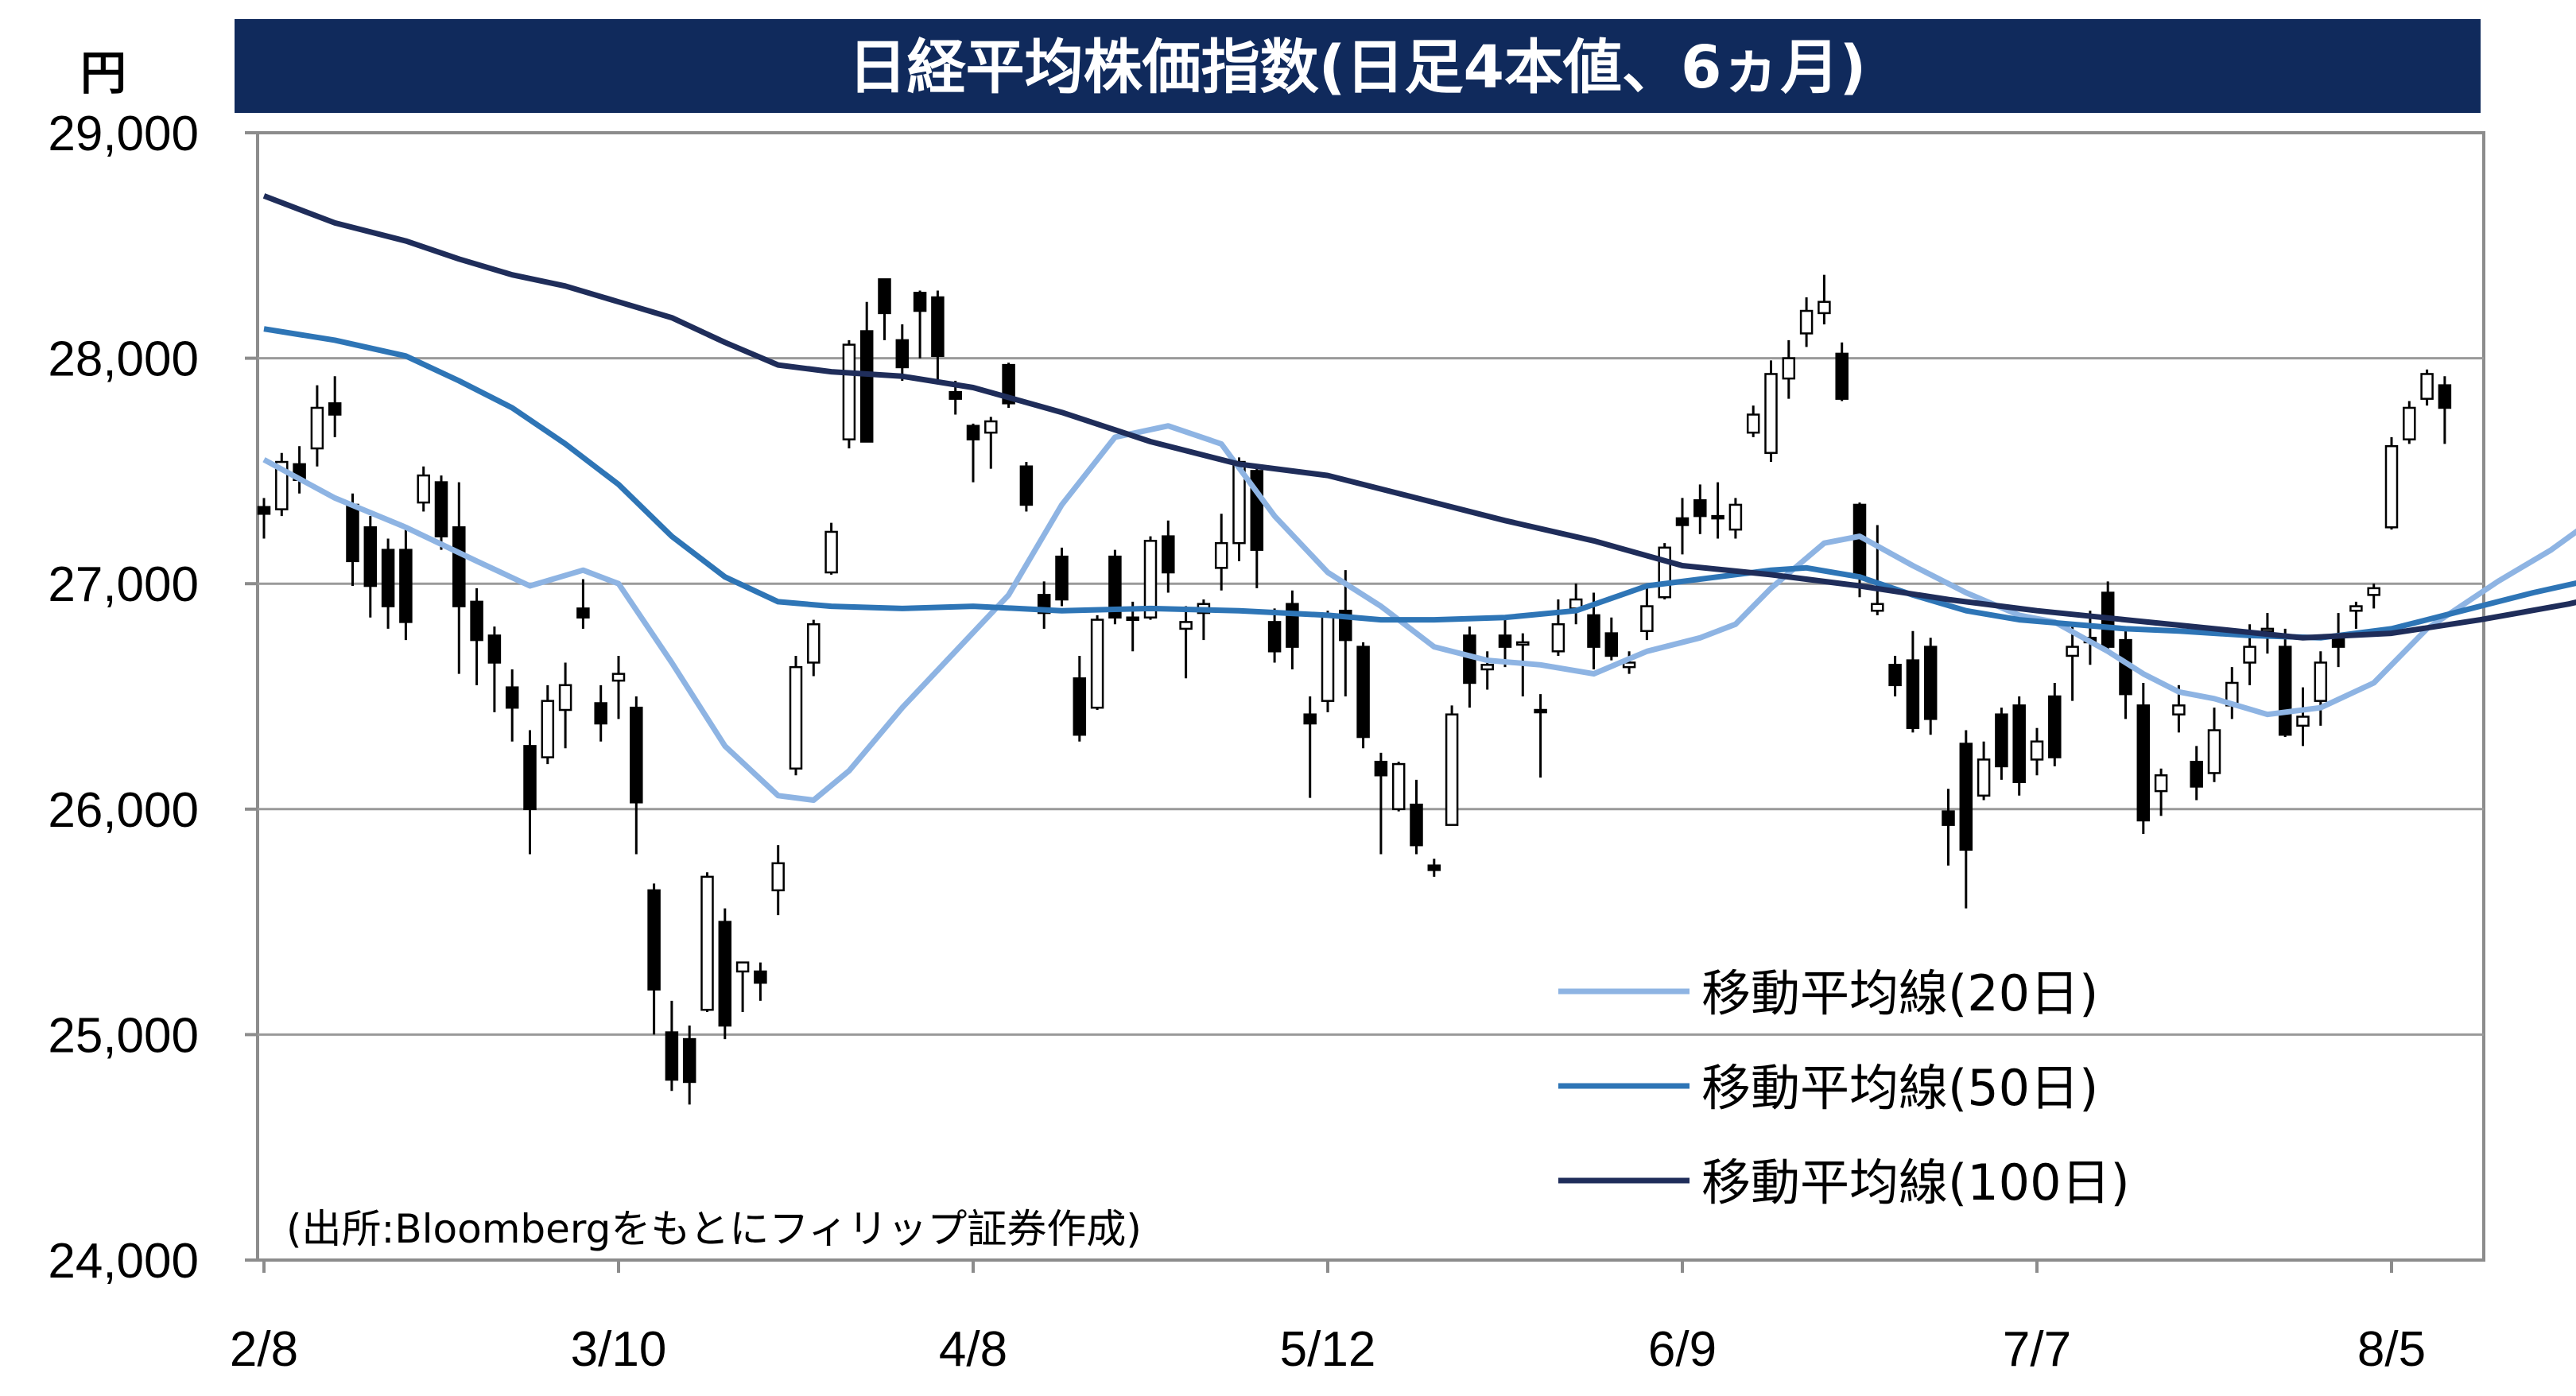 The height and width of the screenshot is (1396, 2576). What do you see at coordinates (2037, 1349) in the screenshot?
I see `x-tick-label: 7/7` at bounding box center [2037, 1349].